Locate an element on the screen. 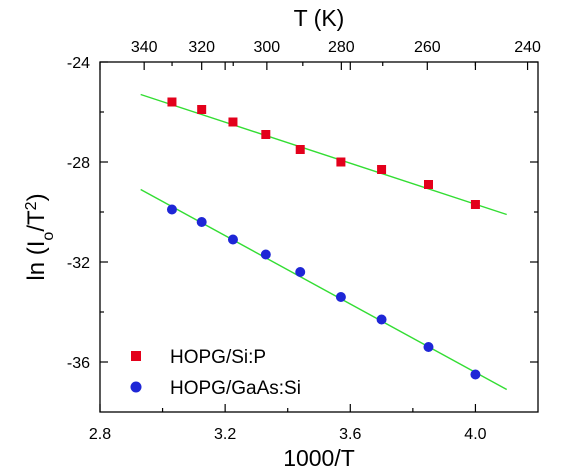 This screenshot has width=565, height=476. x-axis-title: 1000/T is located at coordinates (319, 458).